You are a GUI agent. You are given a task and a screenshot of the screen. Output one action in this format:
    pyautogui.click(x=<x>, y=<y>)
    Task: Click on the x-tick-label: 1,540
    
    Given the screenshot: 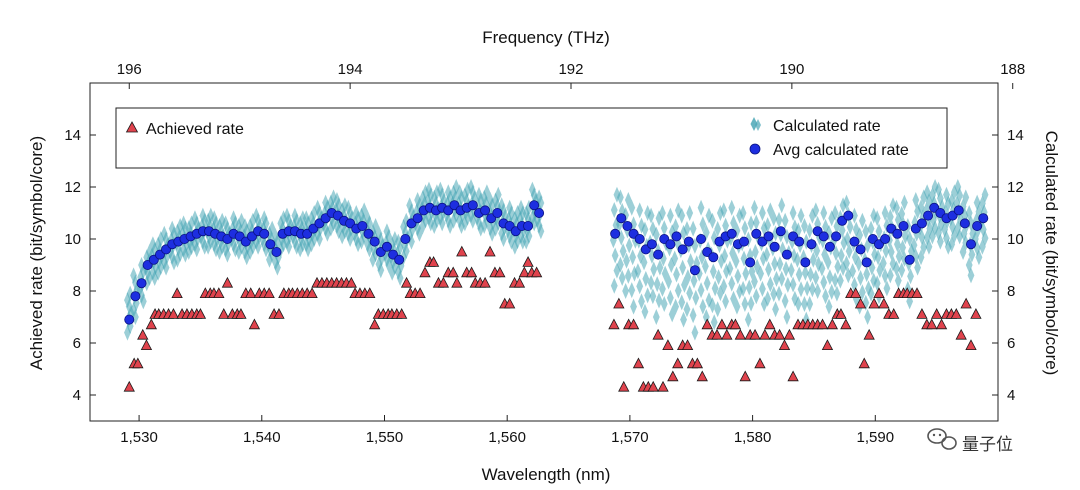 What is the action you would take?
    pyautogui.click(x=262, y=437)
    